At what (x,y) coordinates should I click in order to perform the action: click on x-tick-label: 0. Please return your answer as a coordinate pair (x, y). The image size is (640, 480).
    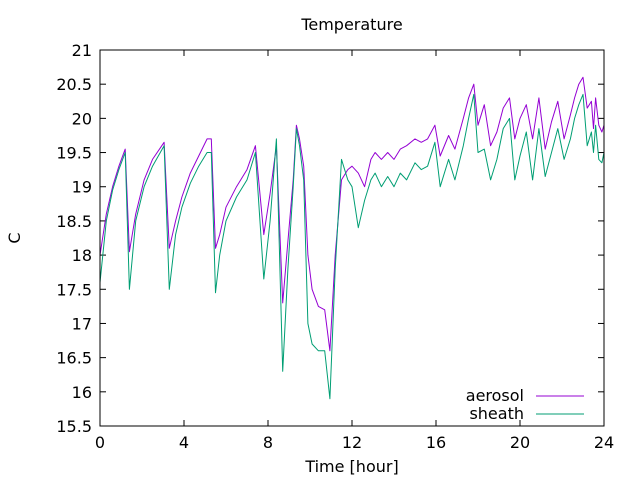
    Looking at the image, I should click on (100, 442).